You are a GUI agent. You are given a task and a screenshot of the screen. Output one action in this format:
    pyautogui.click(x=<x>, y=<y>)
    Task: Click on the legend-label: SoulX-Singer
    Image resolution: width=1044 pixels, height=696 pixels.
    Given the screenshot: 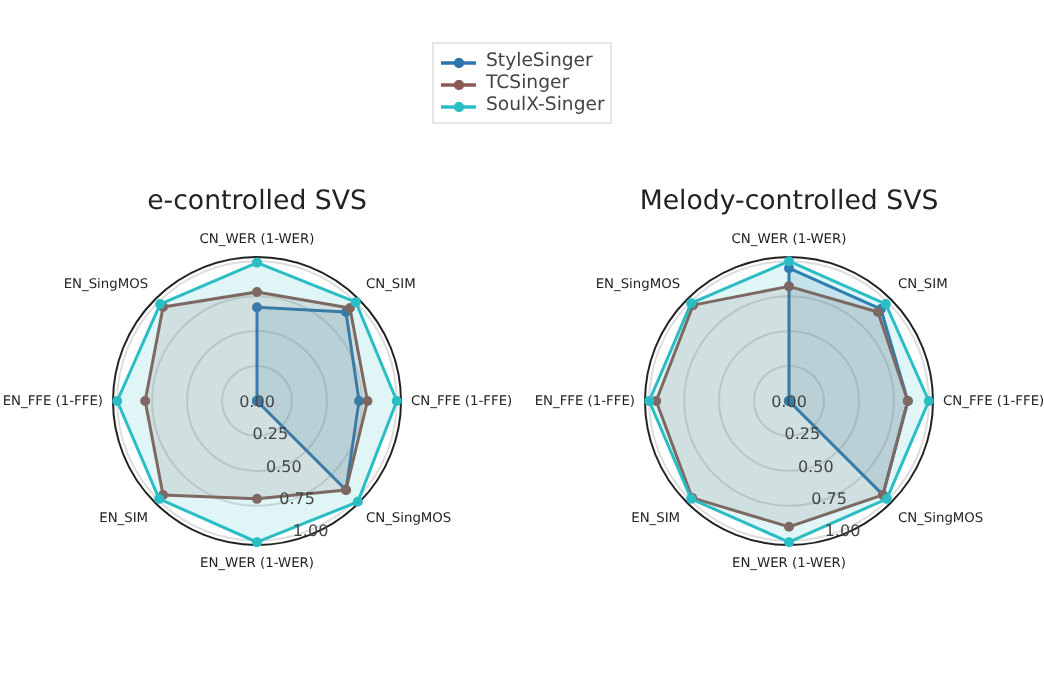 What is the action you would take?
    pyautogui.click(x=545, y=105)
    